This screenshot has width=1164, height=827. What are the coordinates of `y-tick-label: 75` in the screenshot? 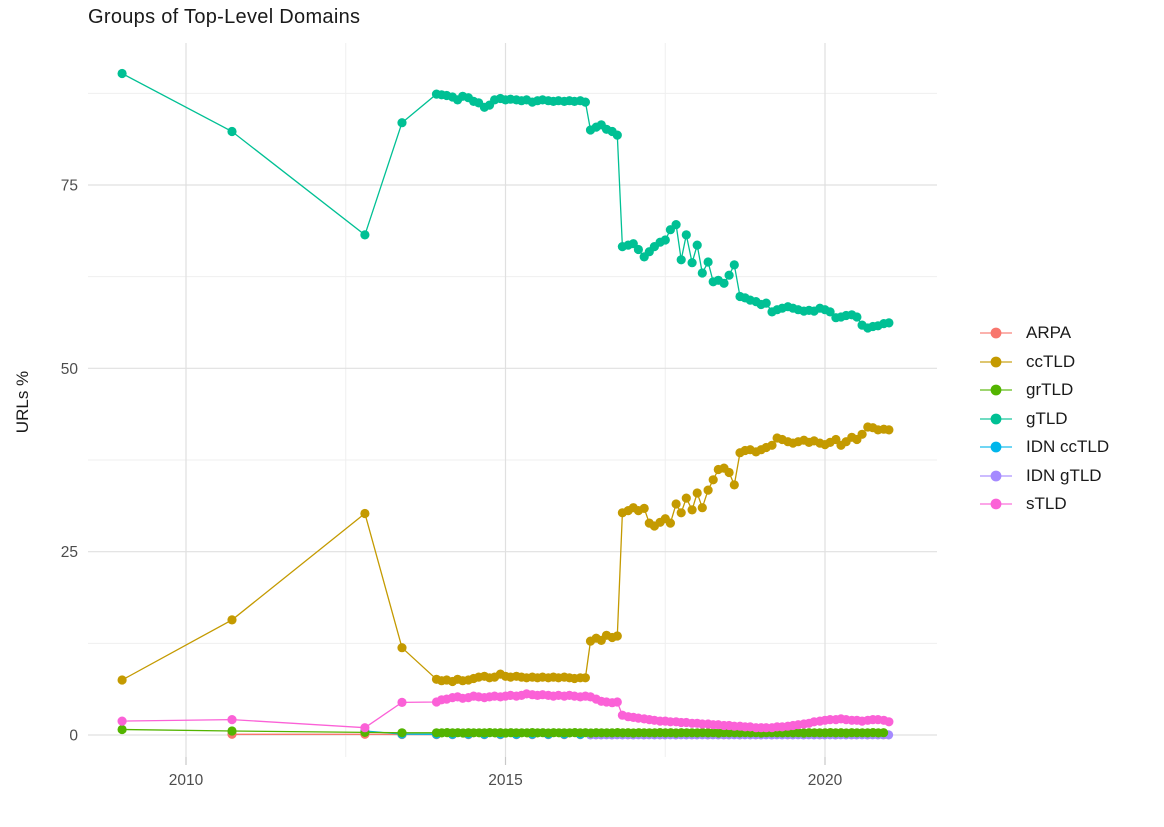 It's located at (69, 186).